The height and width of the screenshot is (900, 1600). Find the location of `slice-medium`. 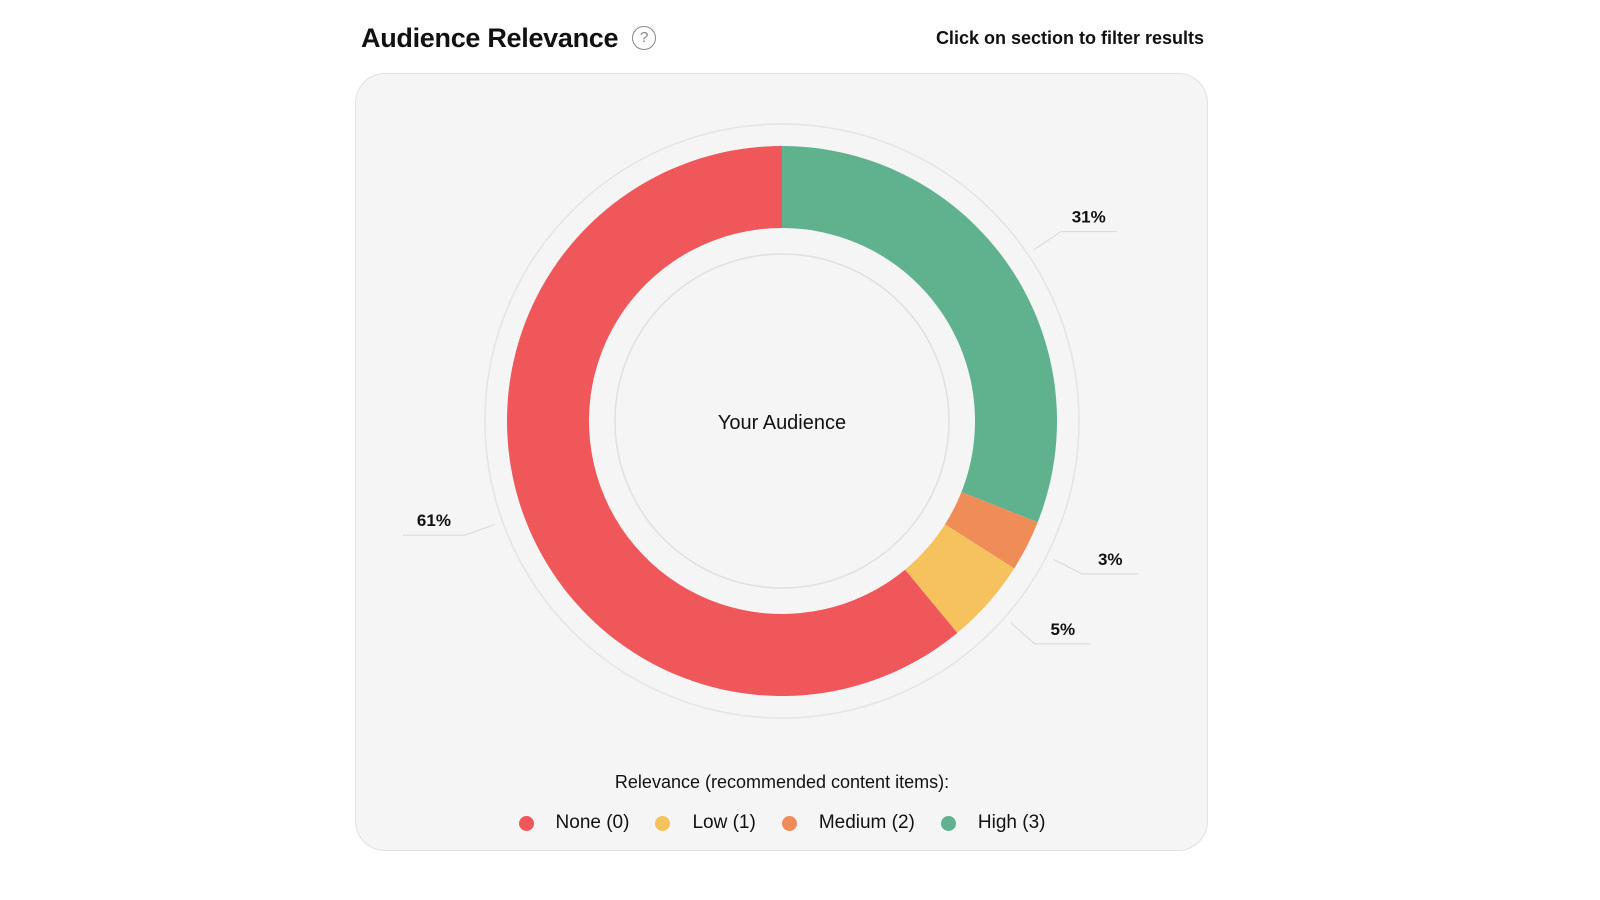

slice-medium is located at coordinates (991, 530).